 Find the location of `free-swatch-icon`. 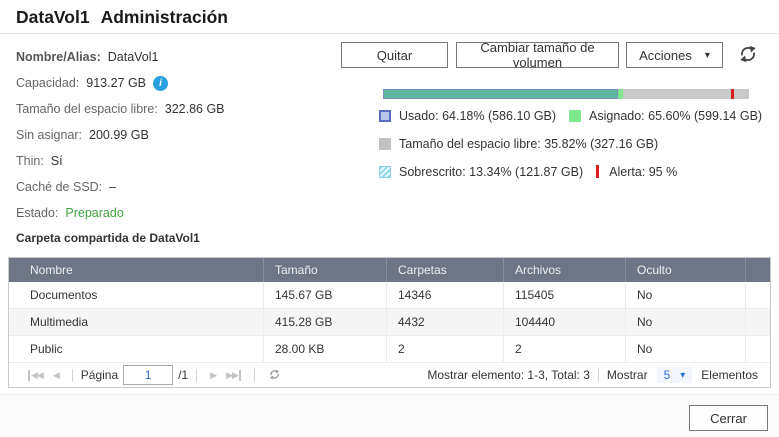

free-swatch-icon is located at coordinates (385, 143).